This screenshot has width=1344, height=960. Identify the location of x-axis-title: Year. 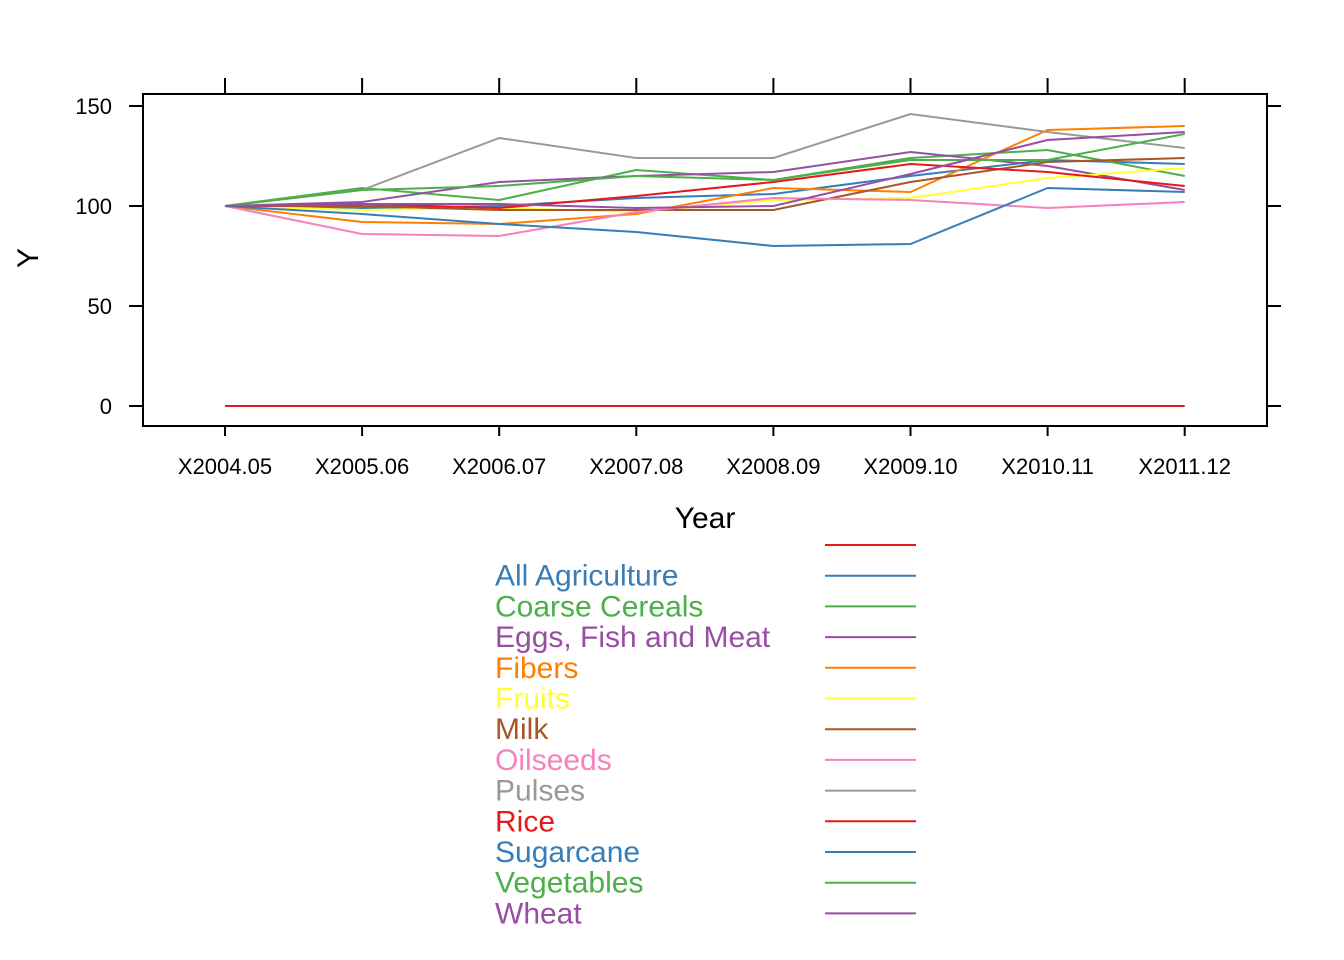
(705, 518).